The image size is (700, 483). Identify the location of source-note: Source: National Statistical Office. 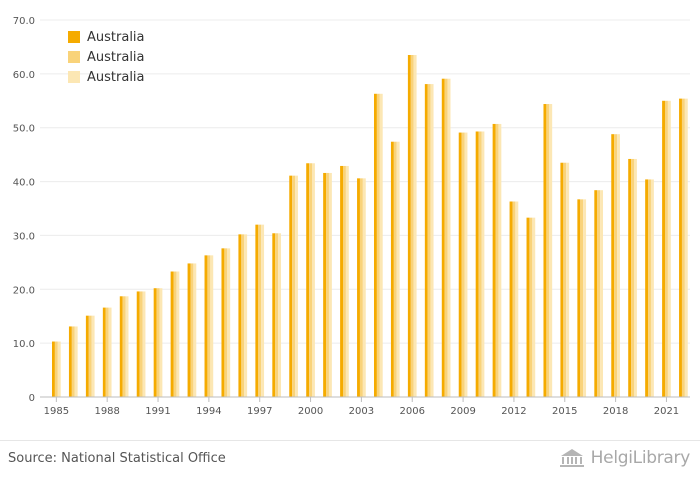
(117, 458).